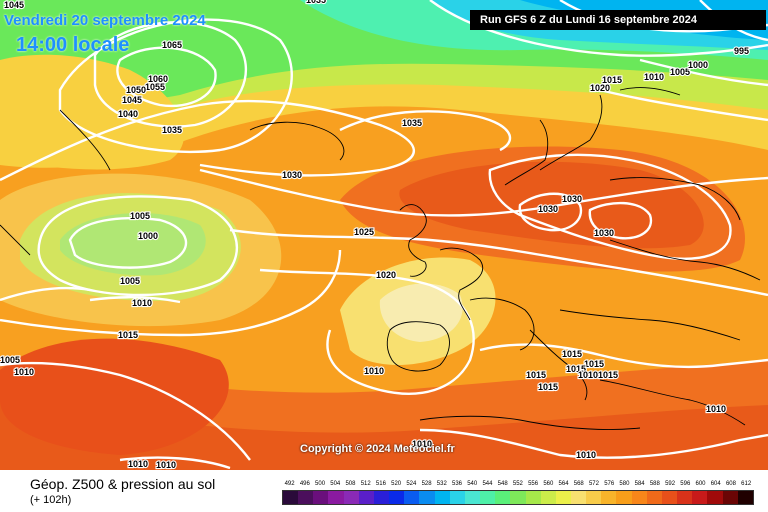 Image resolution: width=768 pixels, height=512 pixels. Describe the element at coordinates (396, 484) in the screenshot. I see `scale-value: 520` at that location.